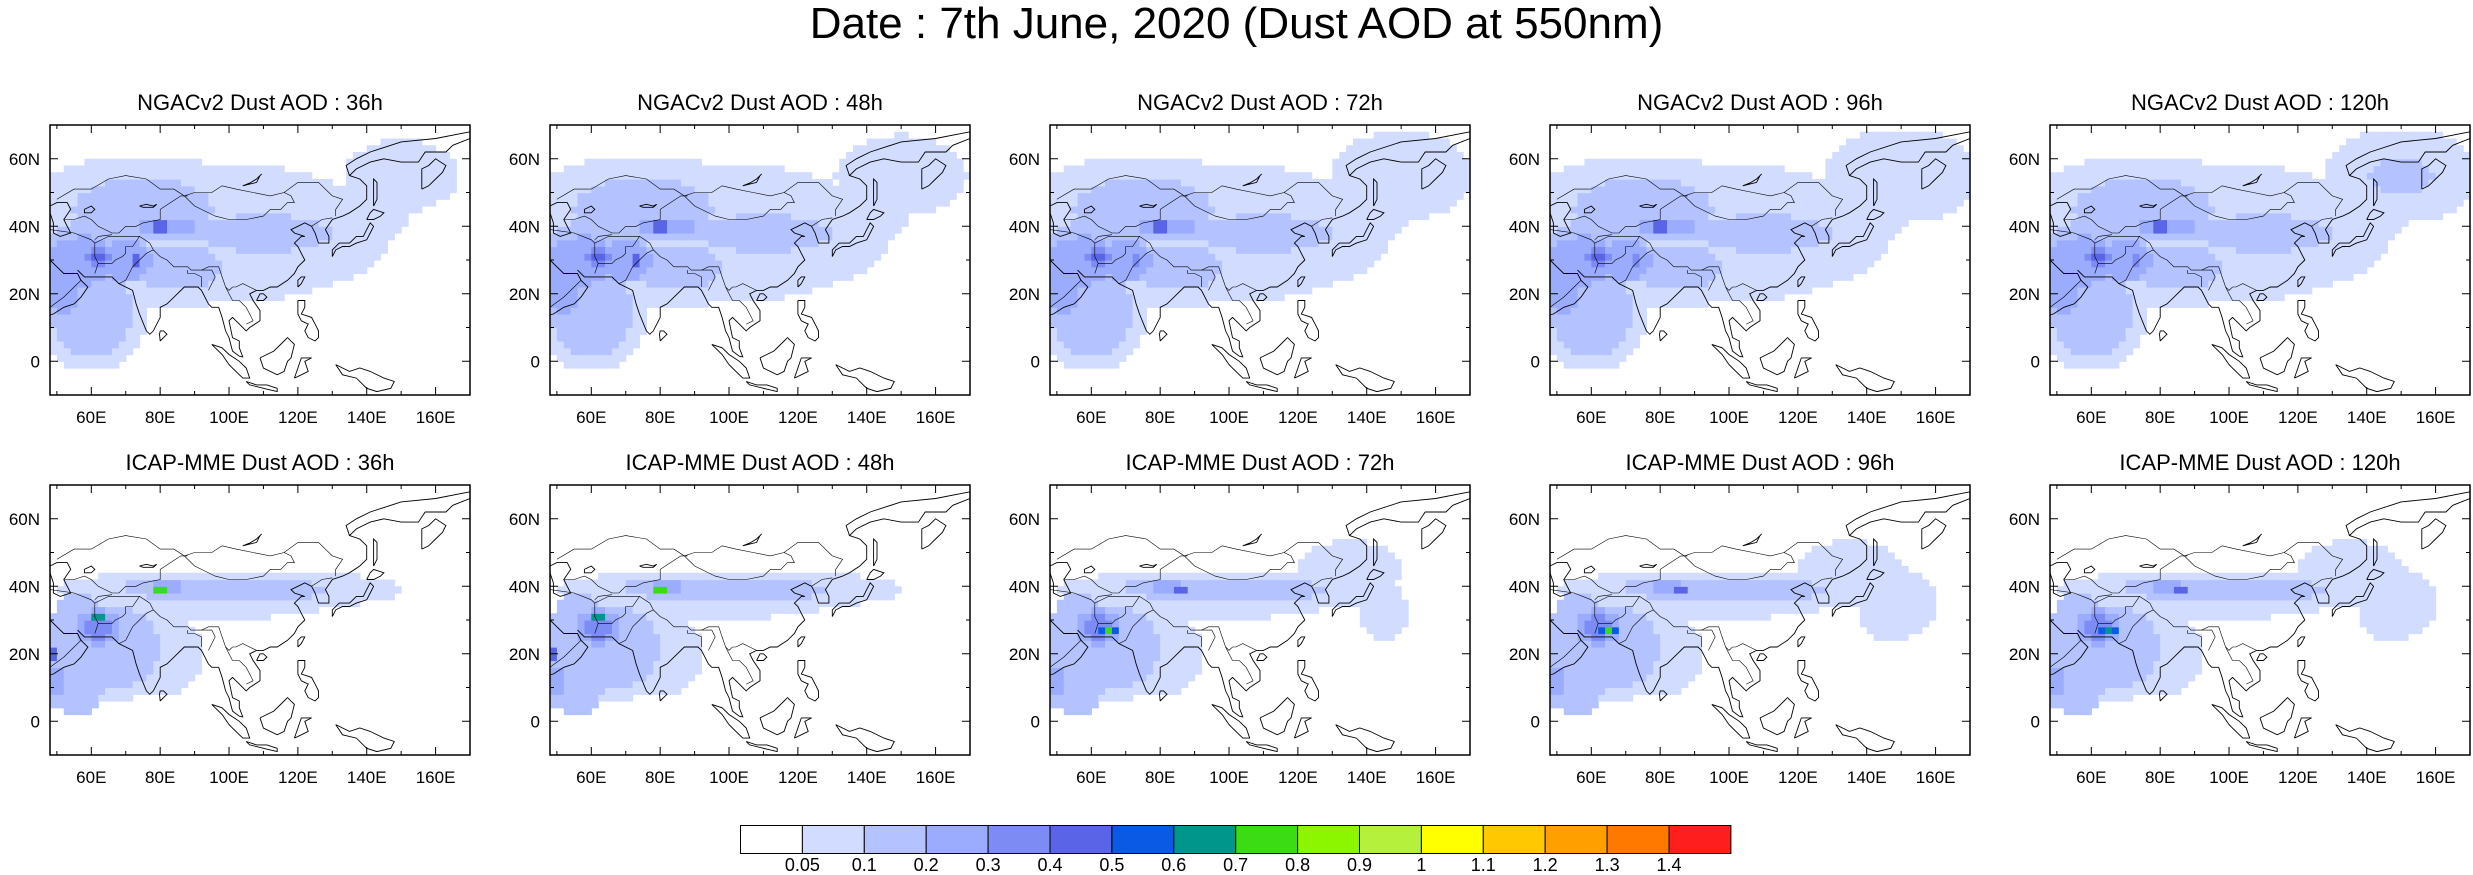 The height and width of the screenshot is (875, 2473). Describe the element at coordinates (1240, 840) in the screenshot. I see `colorbar` at that location.